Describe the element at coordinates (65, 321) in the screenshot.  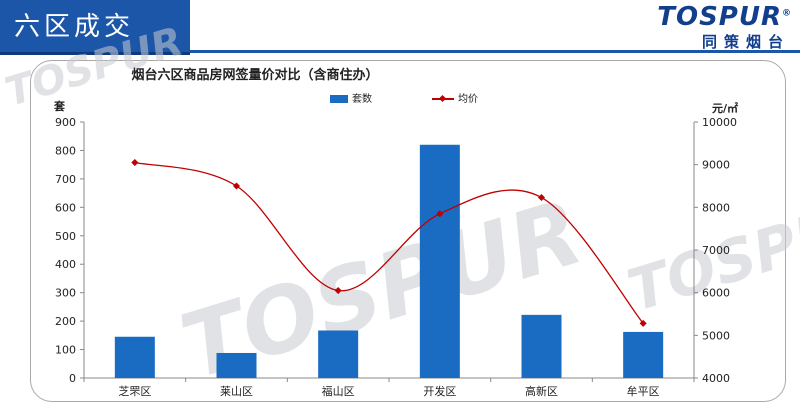
I see `y-left-tick-label: 200` at that location.